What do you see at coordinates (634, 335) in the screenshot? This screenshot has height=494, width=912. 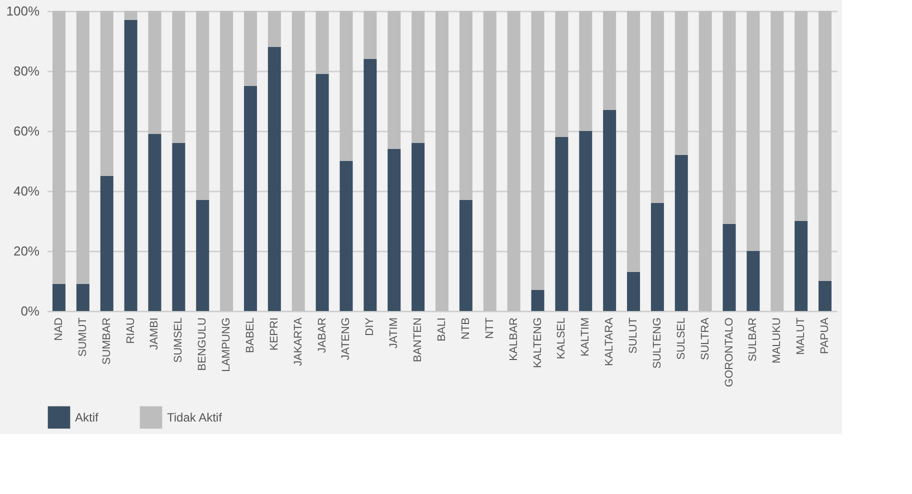 I see `x-tick-label: SULUT` at bounding box center [634, 335].